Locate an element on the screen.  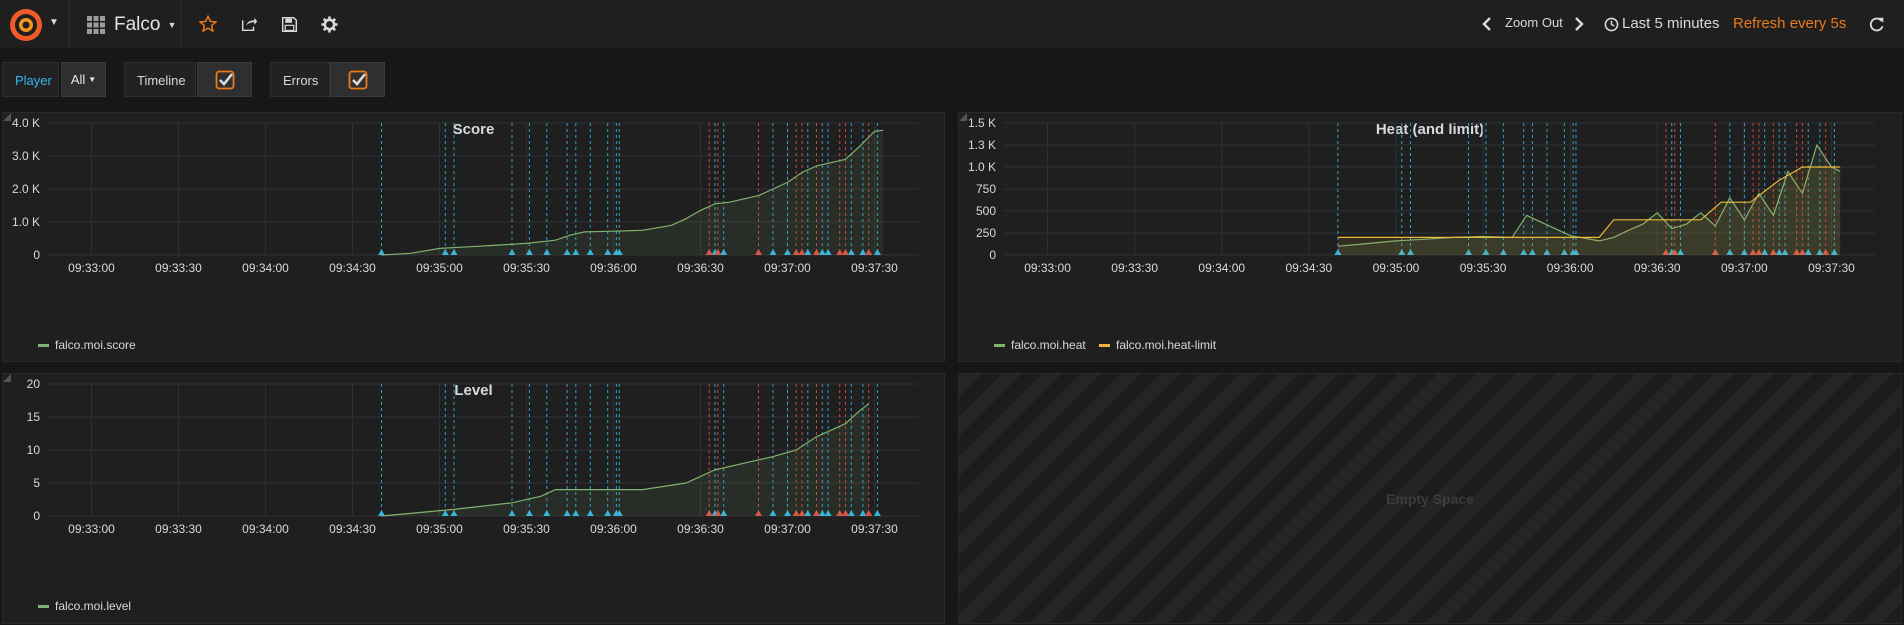
save-dashboard-button is located at coordinates (289, 24).